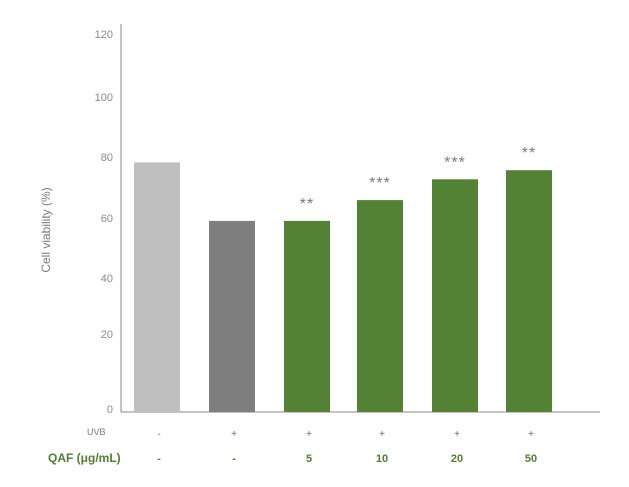  I want to click on qaf-value: 50, so click(531, 459).